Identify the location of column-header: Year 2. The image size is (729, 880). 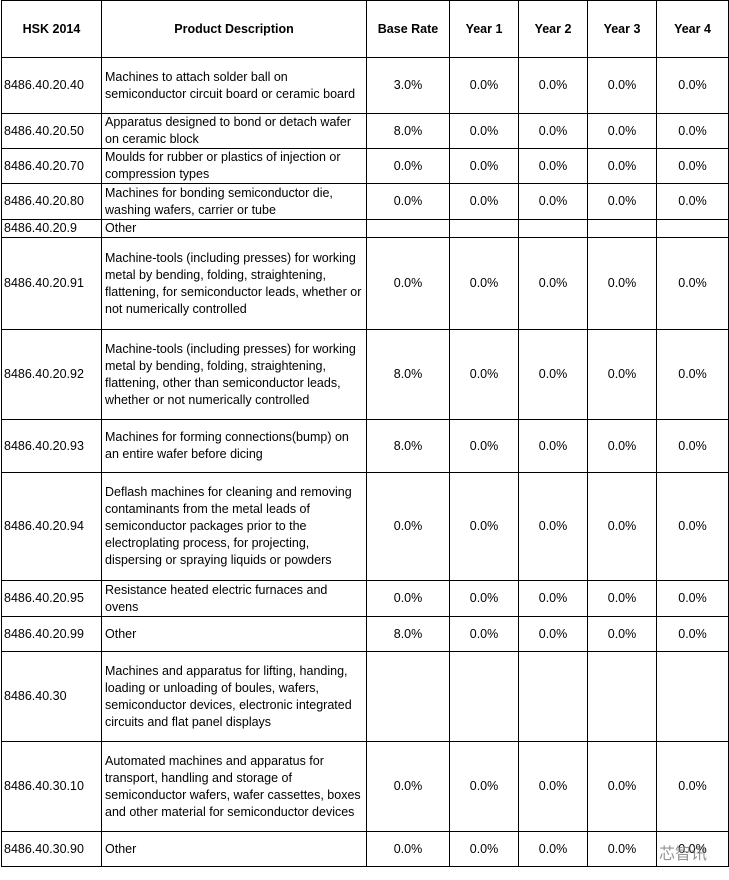
(553, 29).